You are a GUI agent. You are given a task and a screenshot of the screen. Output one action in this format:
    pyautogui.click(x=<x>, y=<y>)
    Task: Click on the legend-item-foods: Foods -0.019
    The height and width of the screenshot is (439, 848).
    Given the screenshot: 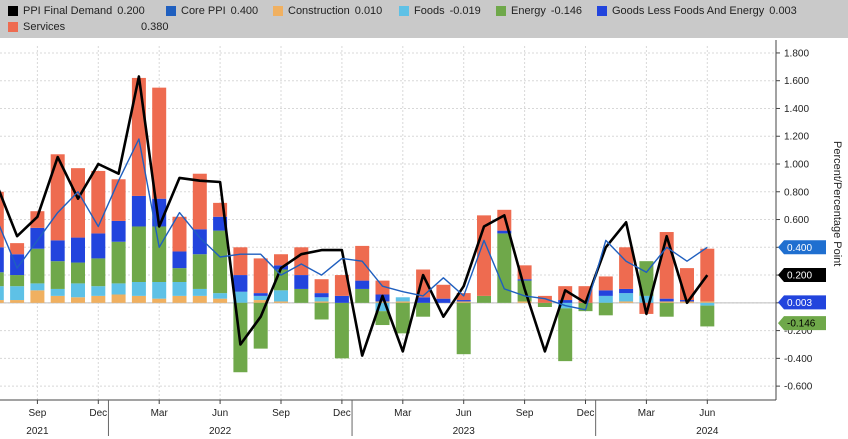 What is the action you would take?
    pyautogui.click(x=440, y=11)
    